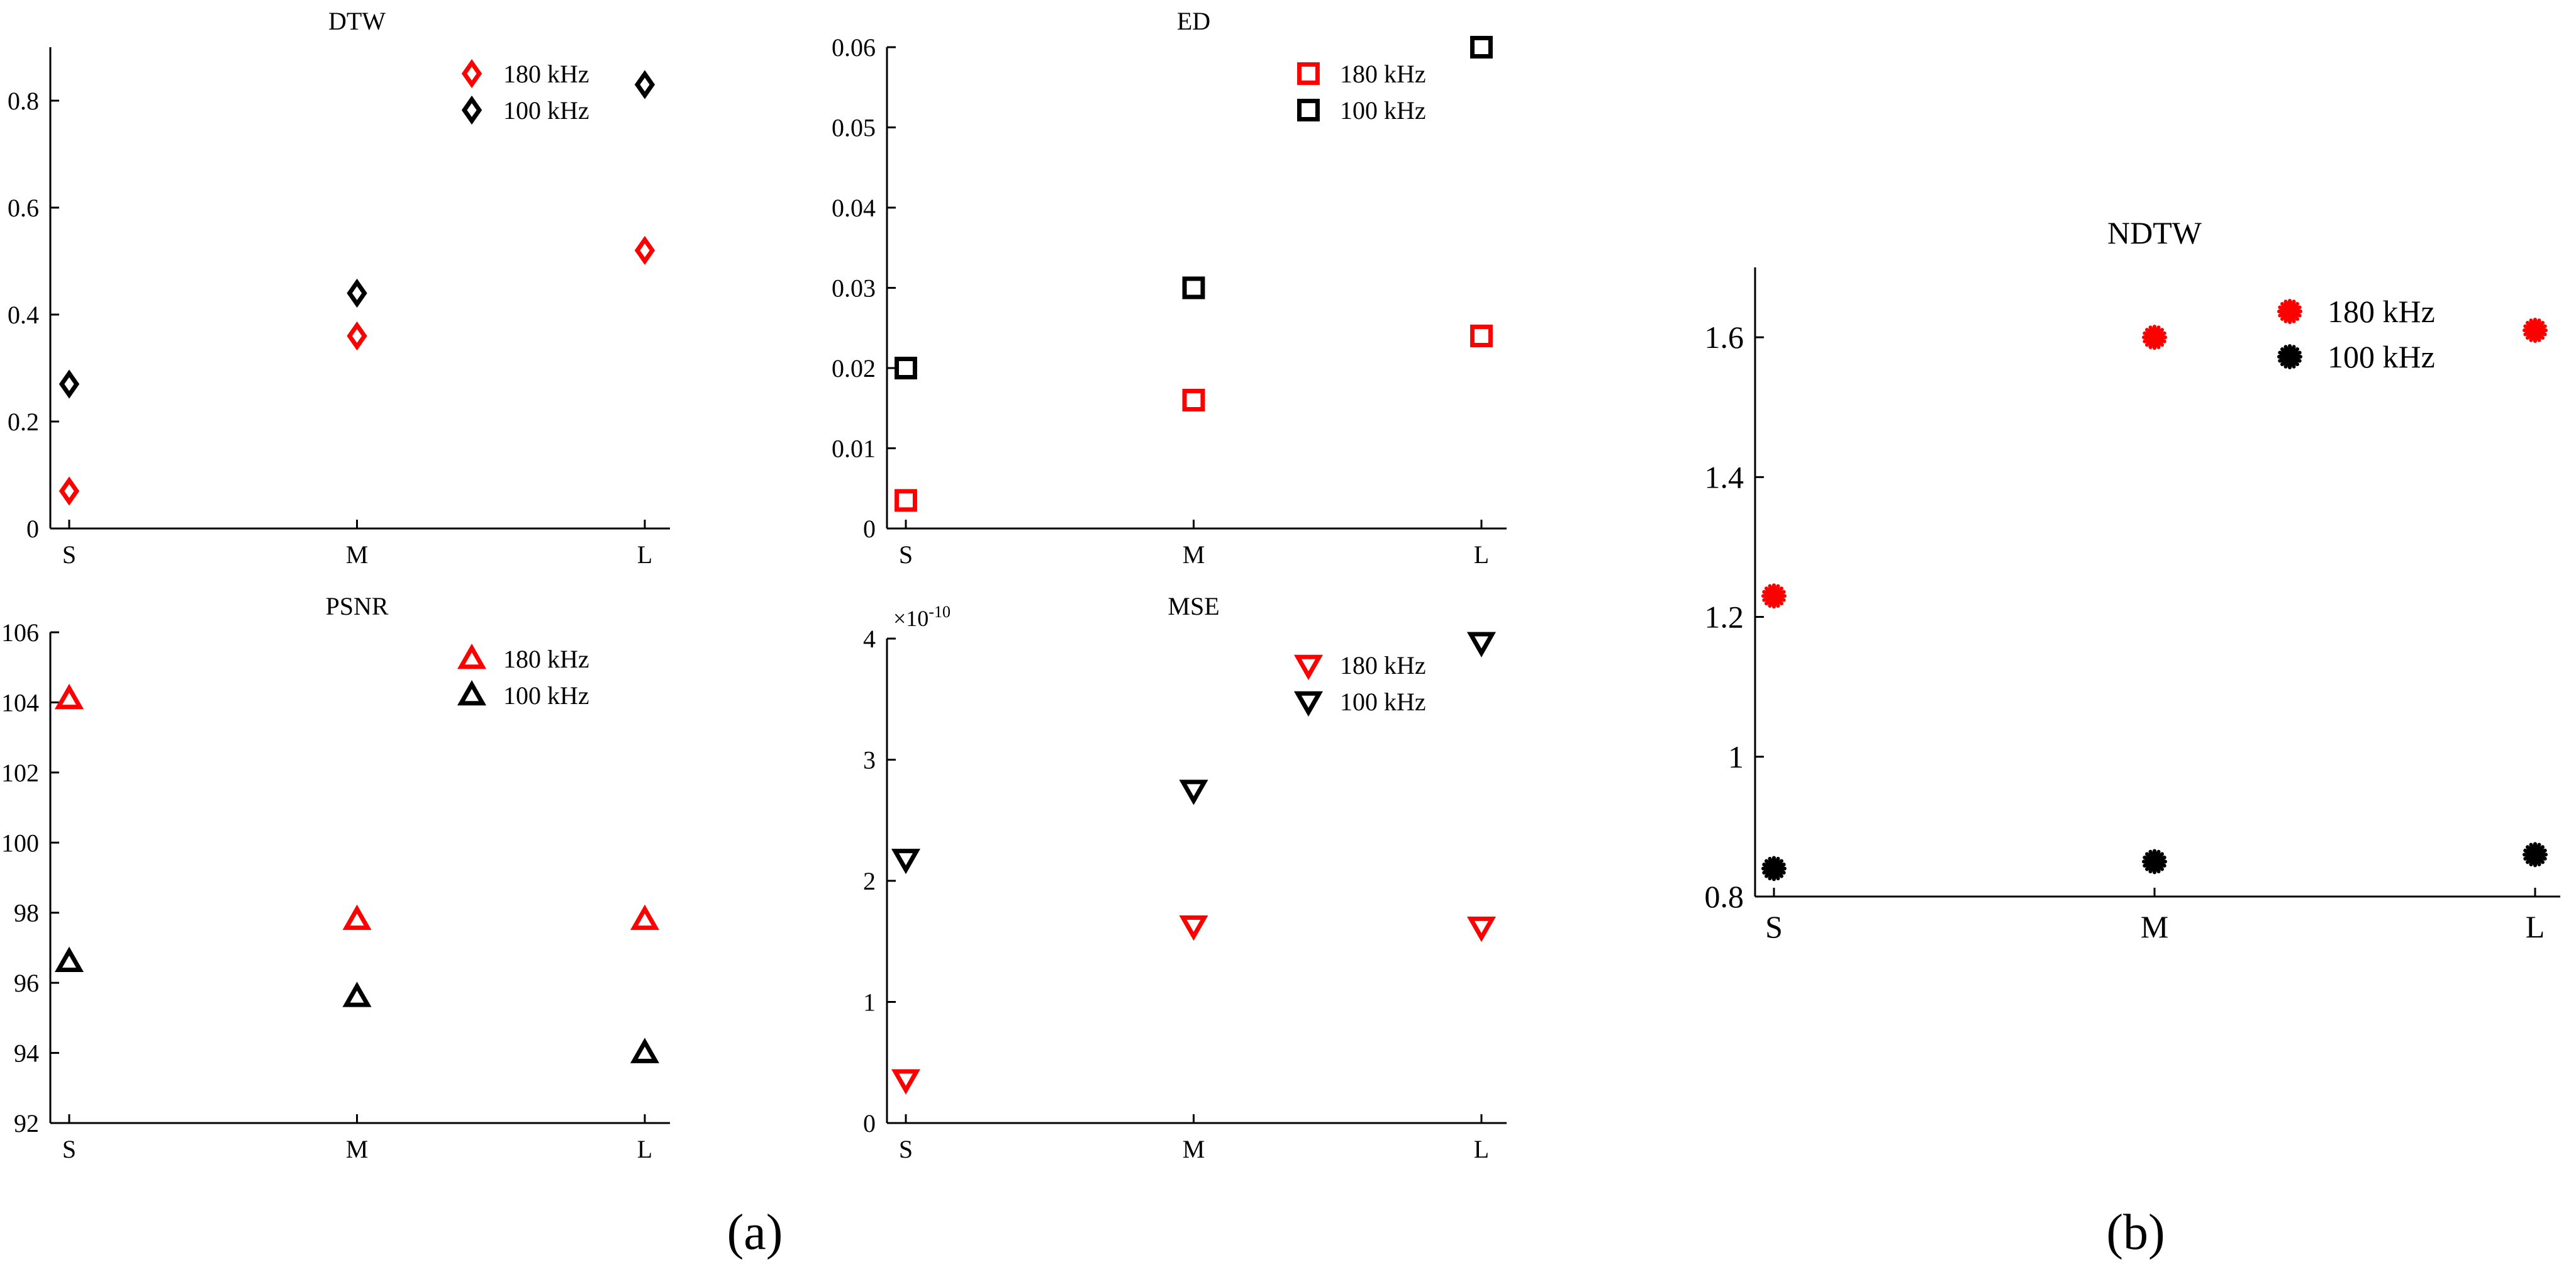 The height and width of the screenshot is (1269, 2576). Describe the element at coordinates (2154, 232) in the screenshot. I see `ndtw-title: NDTW` at that location.